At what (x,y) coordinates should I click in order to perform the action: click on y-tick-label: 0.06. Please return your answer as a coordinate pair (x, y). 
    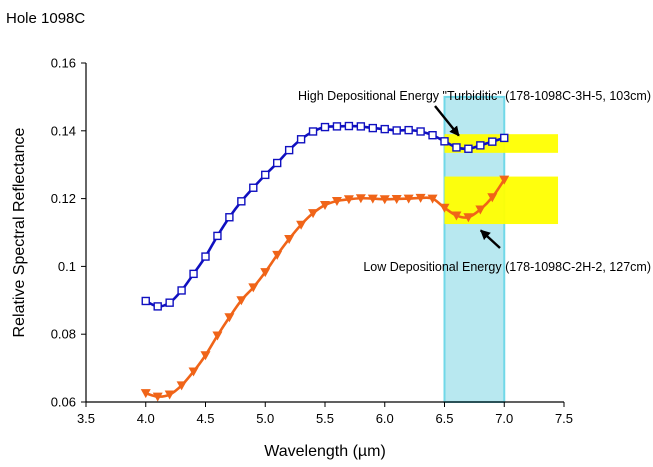
    Looking at the image, I should click on (63, 402).